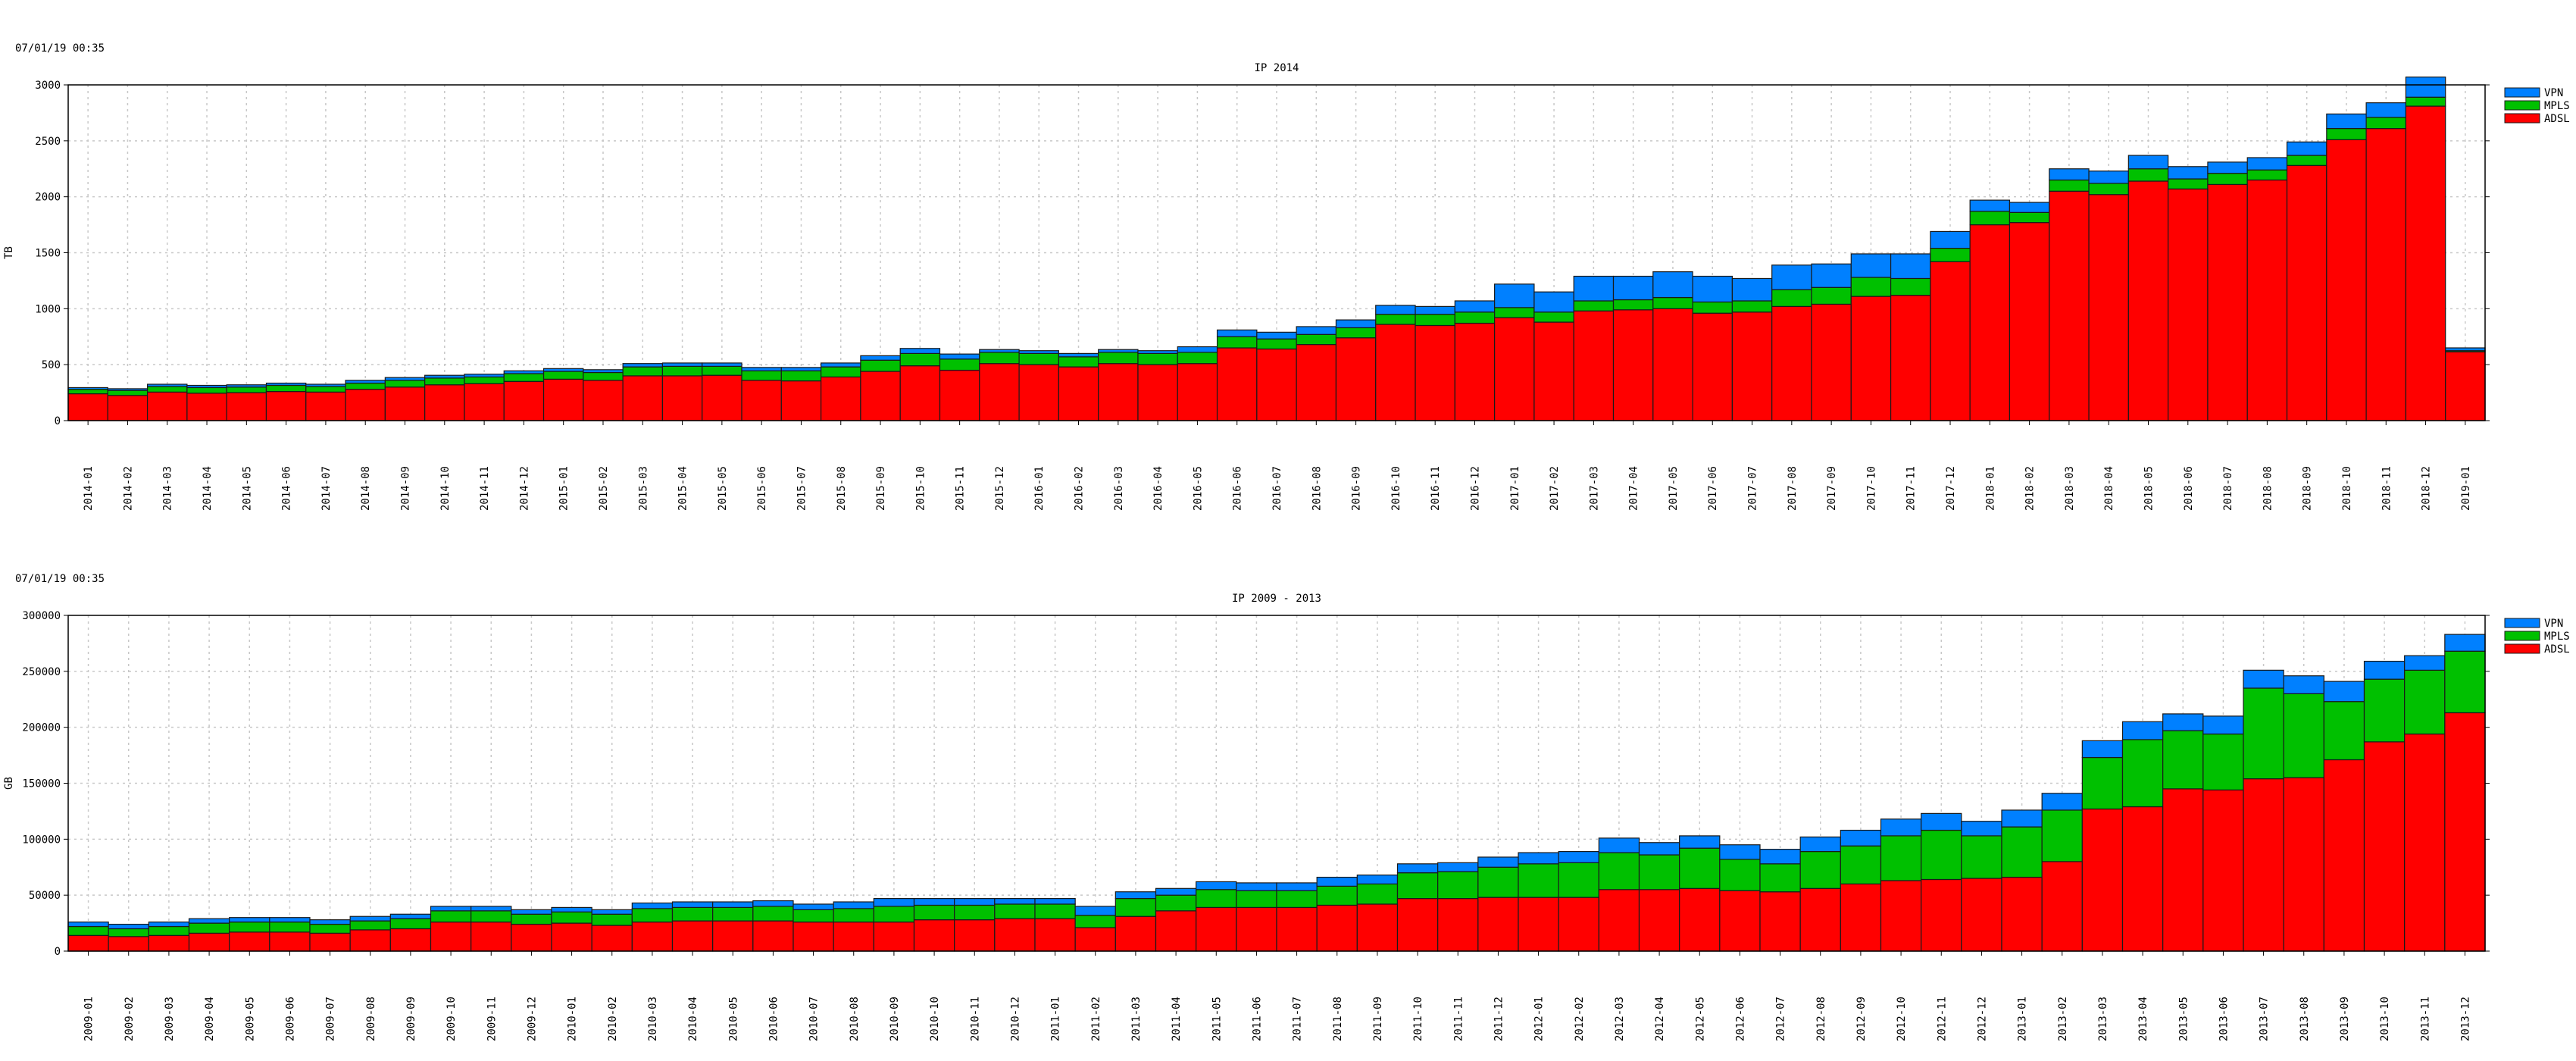 This screenshot has height=1061, width=2576. I want to click on y-tick-label: 200000, so click(41, 728).